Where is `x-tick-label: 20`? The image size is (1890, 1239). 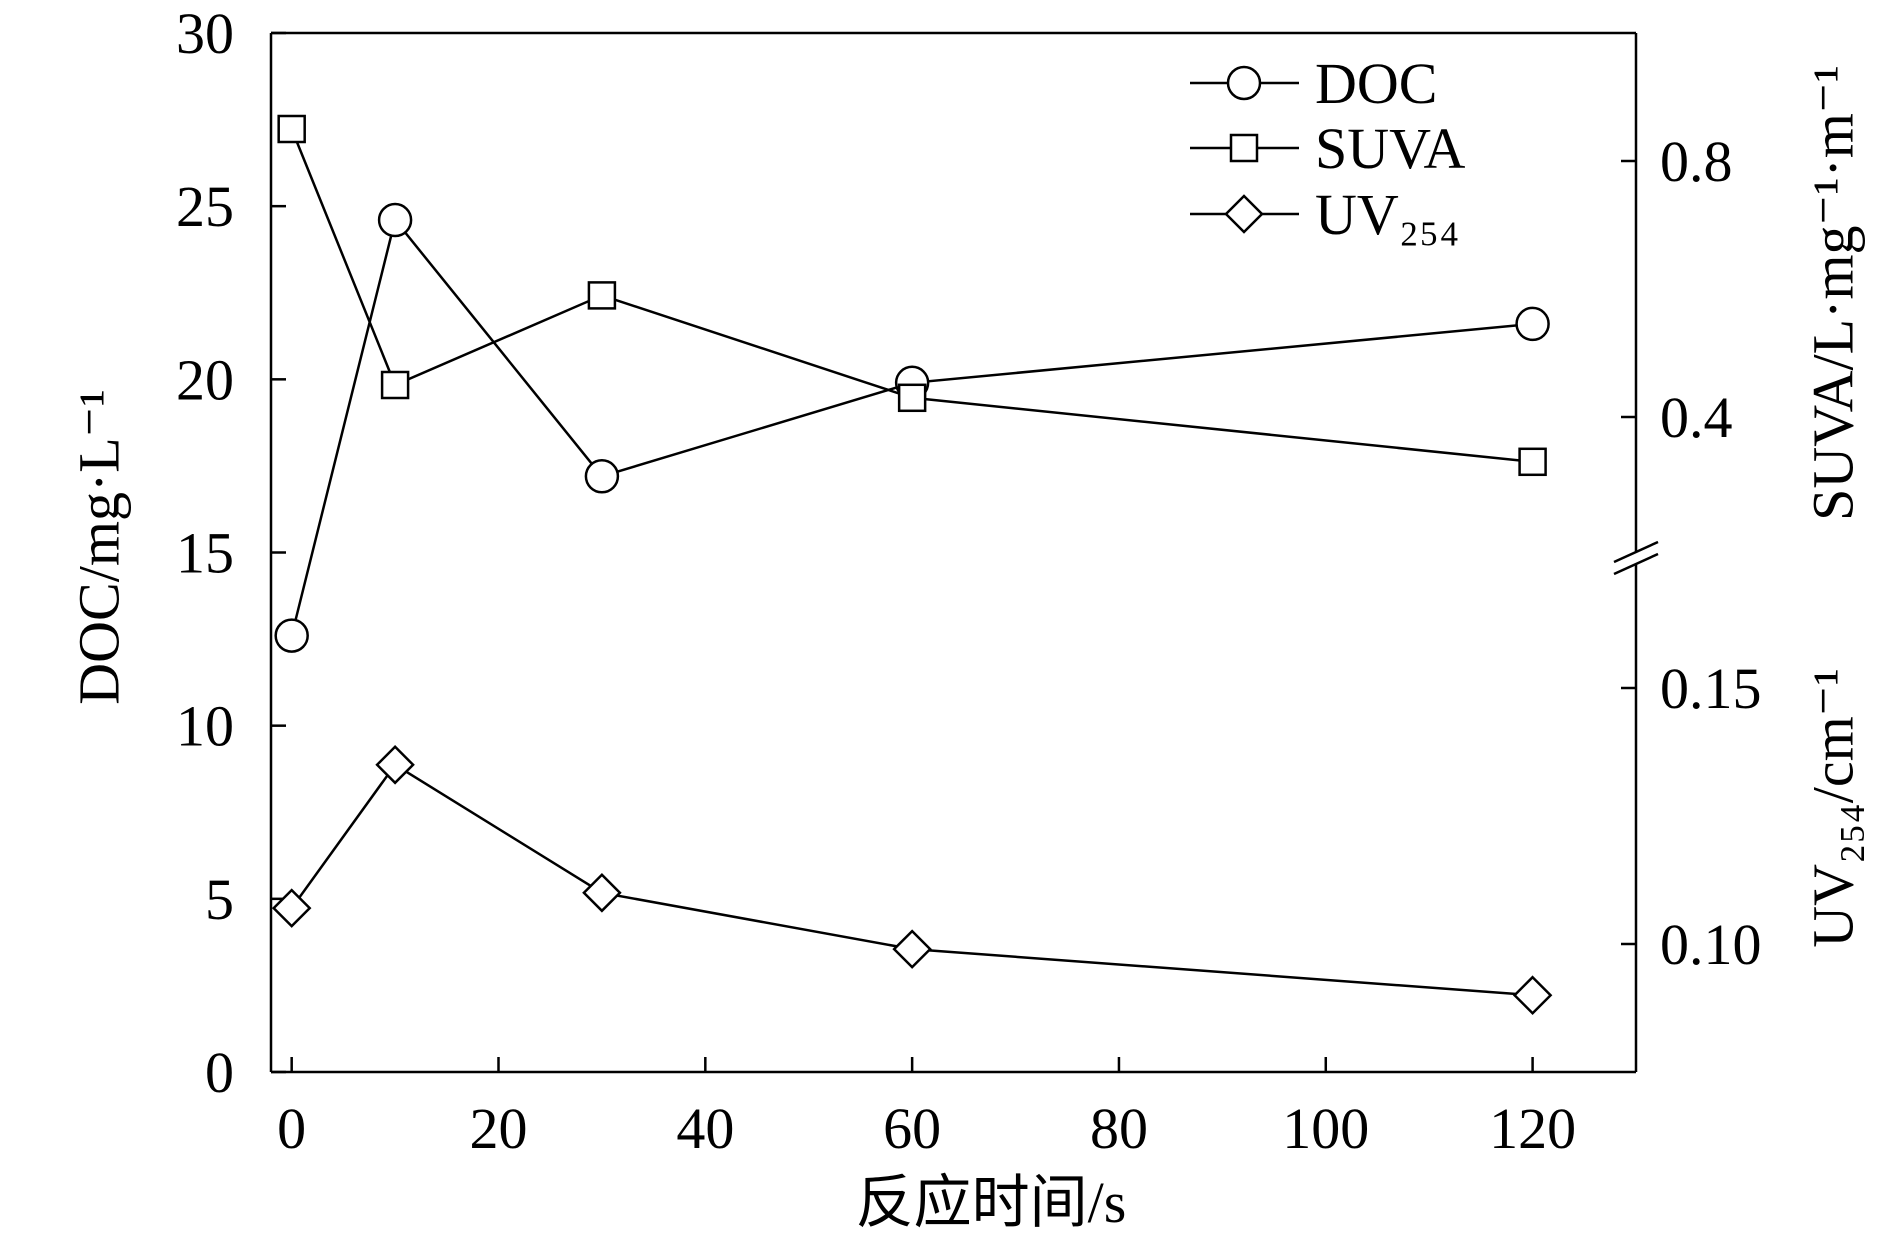
x-tick-label: 20 is located at coordinates (499, 1128).